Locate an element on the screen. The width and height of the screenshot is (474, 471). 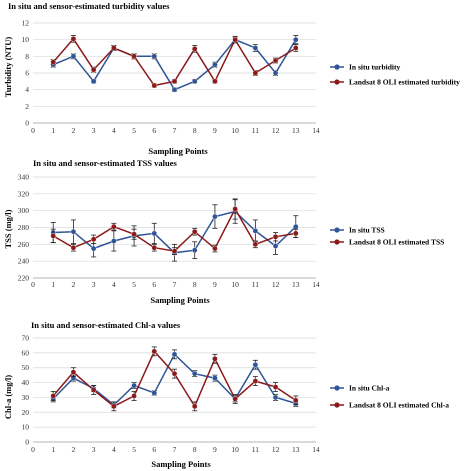
series-line is located at coordinates (174, 379).